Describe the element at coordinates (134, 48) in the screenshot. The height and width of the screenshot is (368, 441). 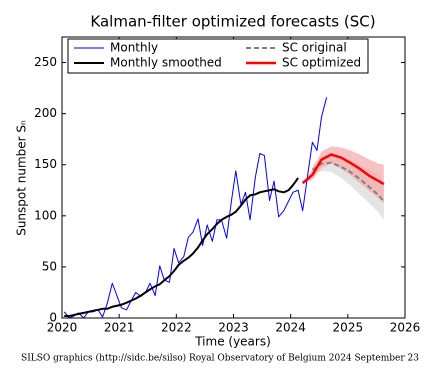
I see `legend-label: Monthly` at that location.